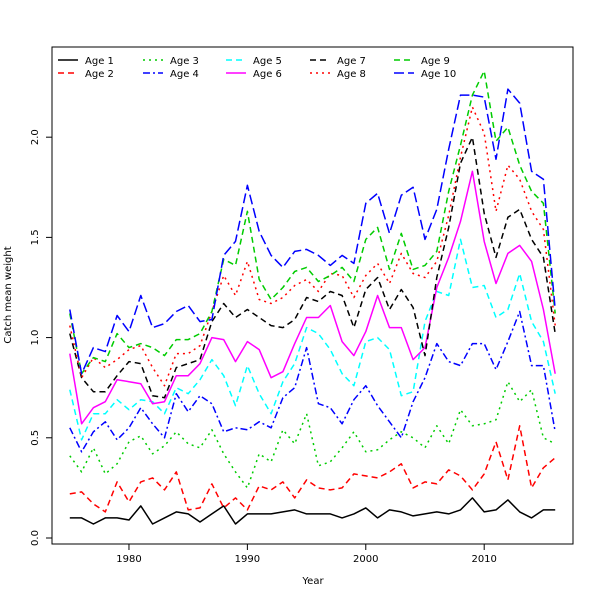 This screenshot has width=600, height=604. What do you see at coordinates (99, 61) in the screenshot?
I see `legend-label: Age 1` at bounding box center [99, 61].